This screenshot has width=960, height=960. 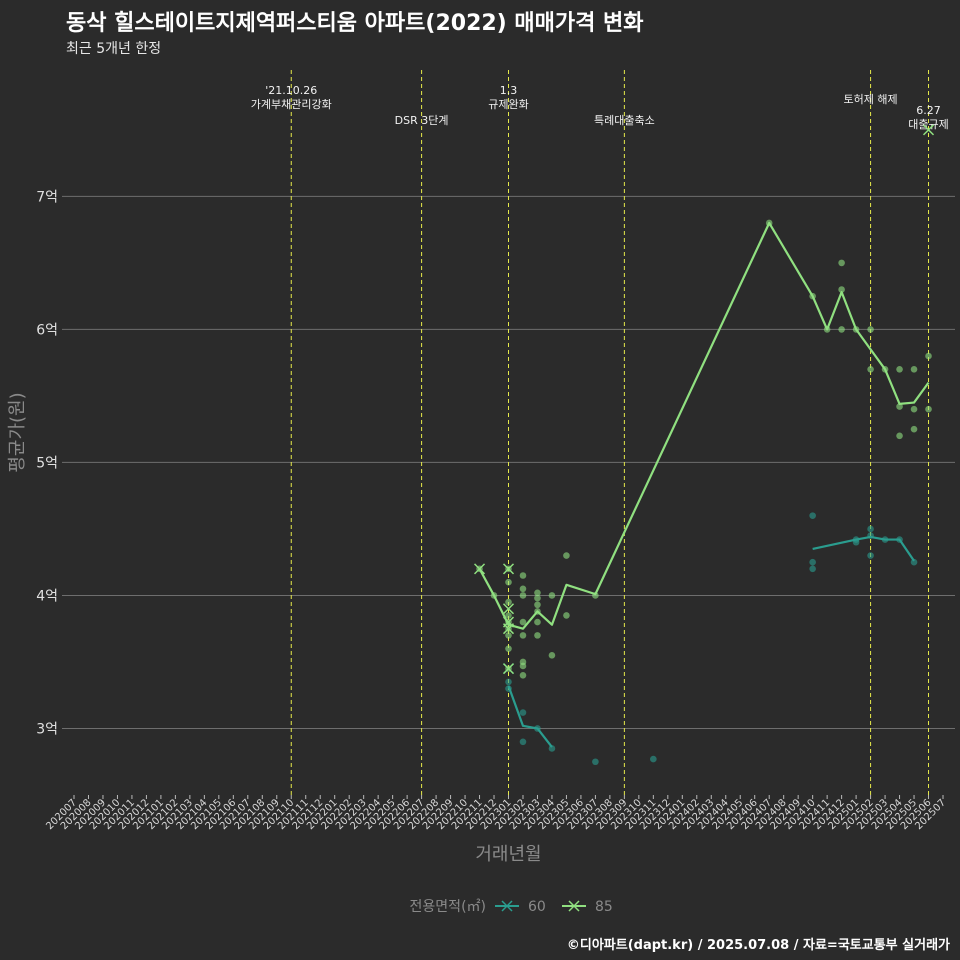 I want to click on event-label-line: 특례대출축소, so click(x=624, y=120).